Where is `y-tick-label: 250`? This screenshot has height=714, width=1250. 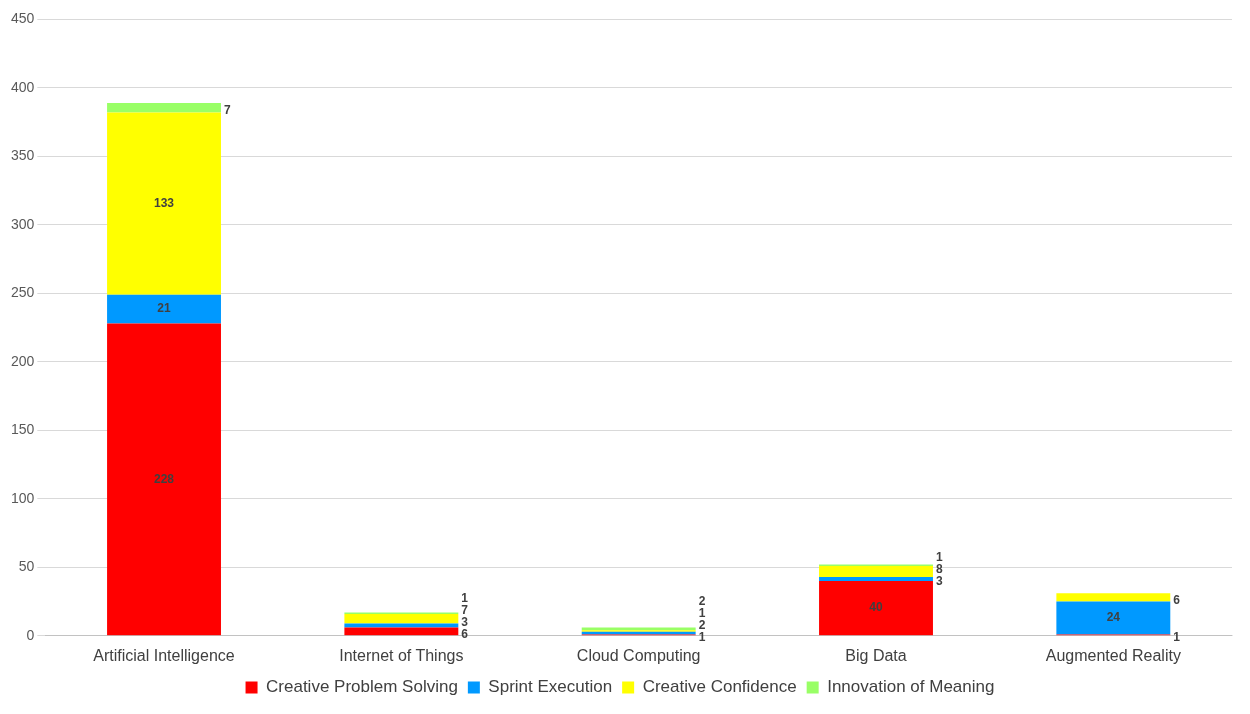
y-tick-label: 250 is located at coordinates (23, 292).